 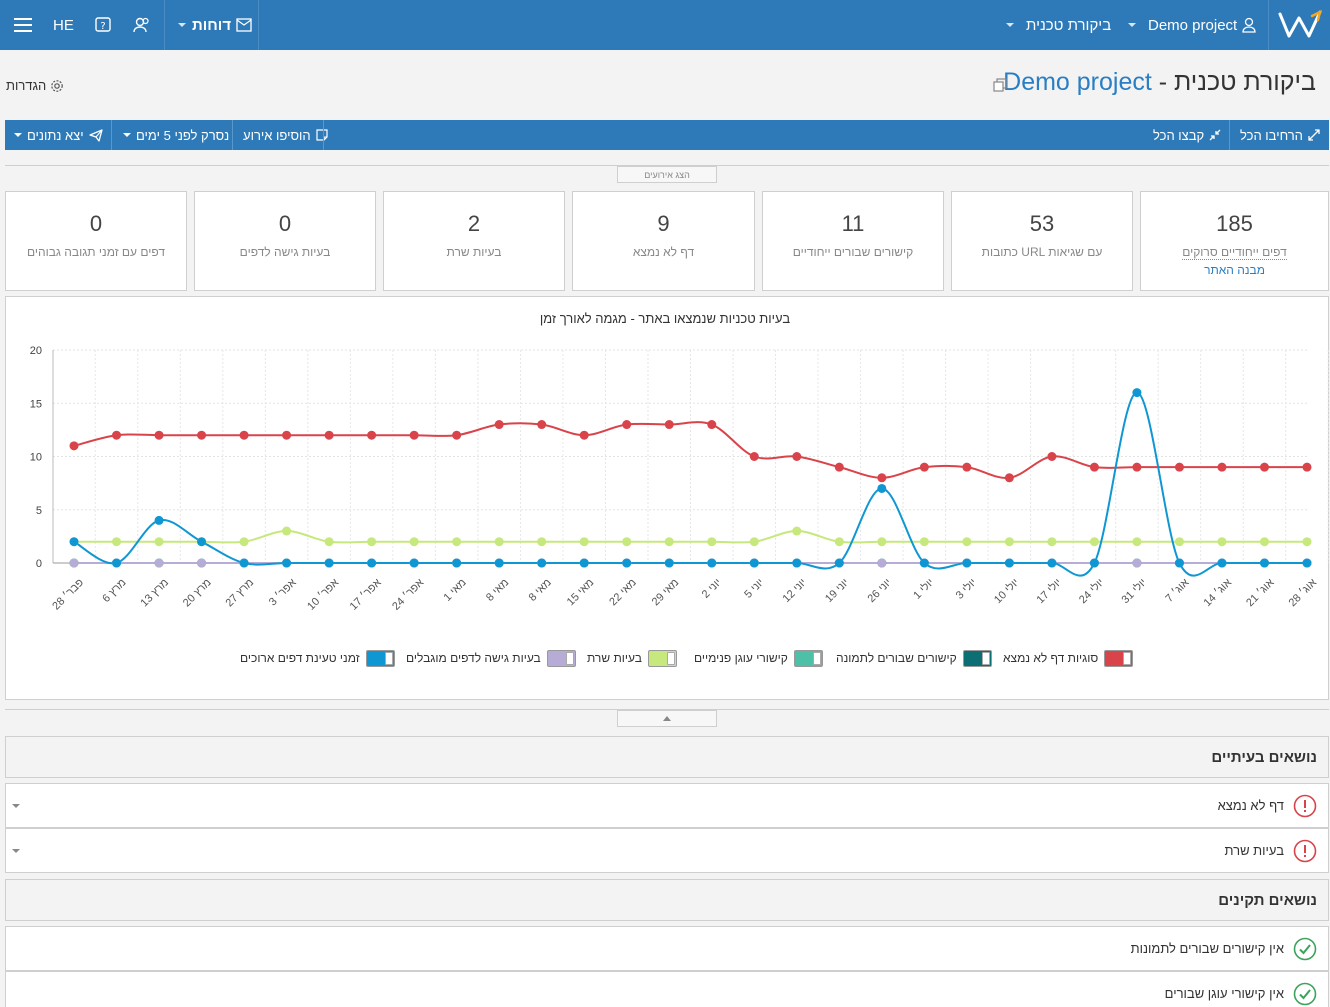 What do you see at coordinates (1042, 223) in the screenshot?
I see `stat-value: 53` at bounding box center [1042, 223].